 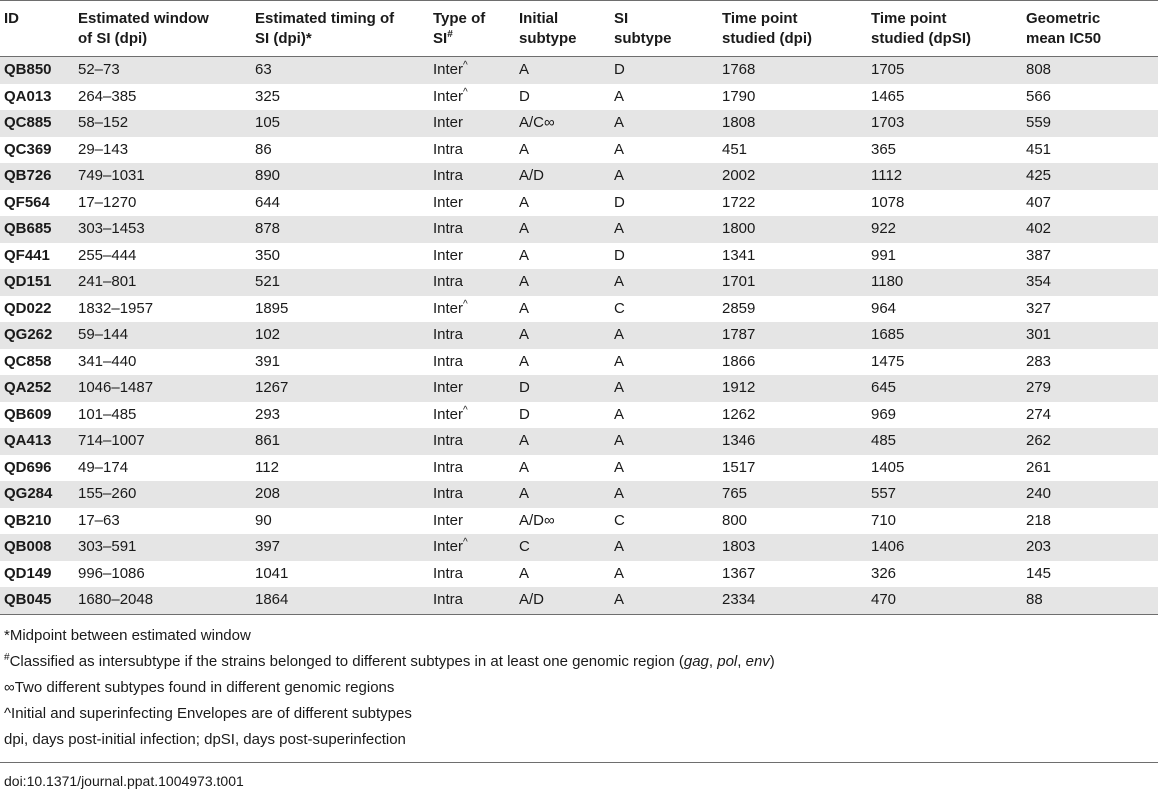 What do you see at coordinates (1090, 70) in the screenshot?
I see `cell-ic50: 808` at bounding box center [1090, 70].